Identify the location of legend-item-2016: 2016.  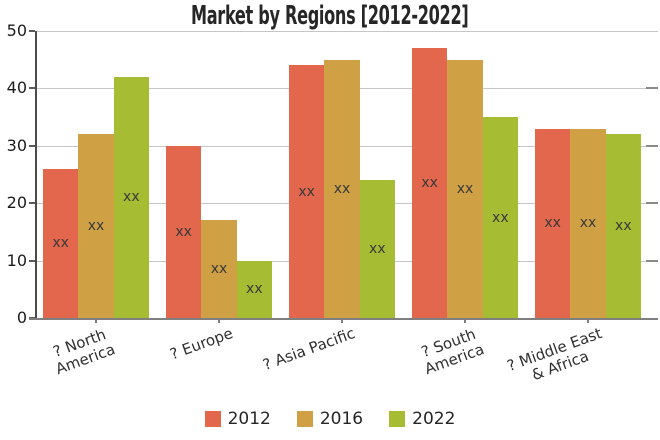
(330, 419).